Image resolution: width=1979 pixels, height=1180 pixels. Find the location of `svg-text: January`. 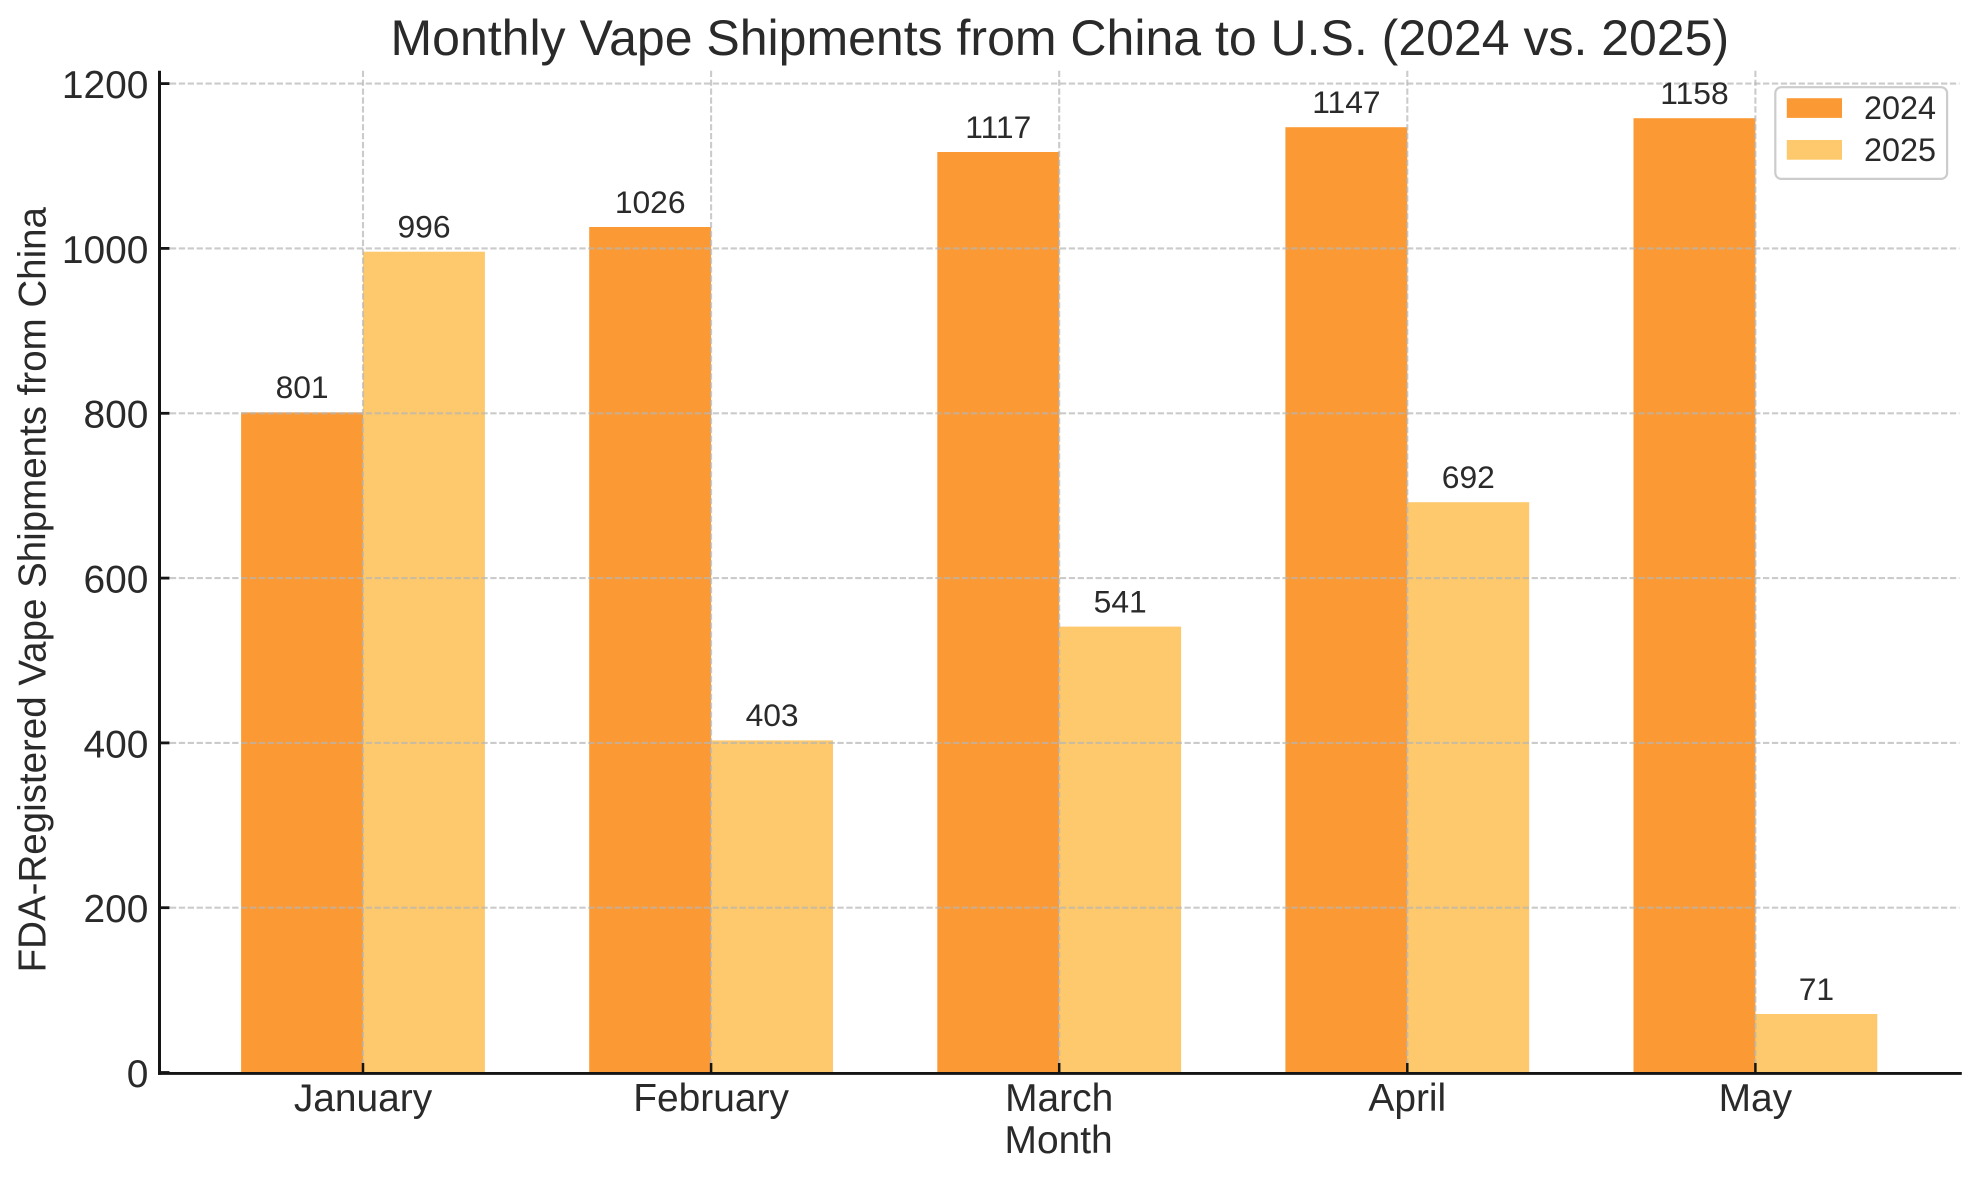

svg-text: January is located at coordinates (363, 1098).